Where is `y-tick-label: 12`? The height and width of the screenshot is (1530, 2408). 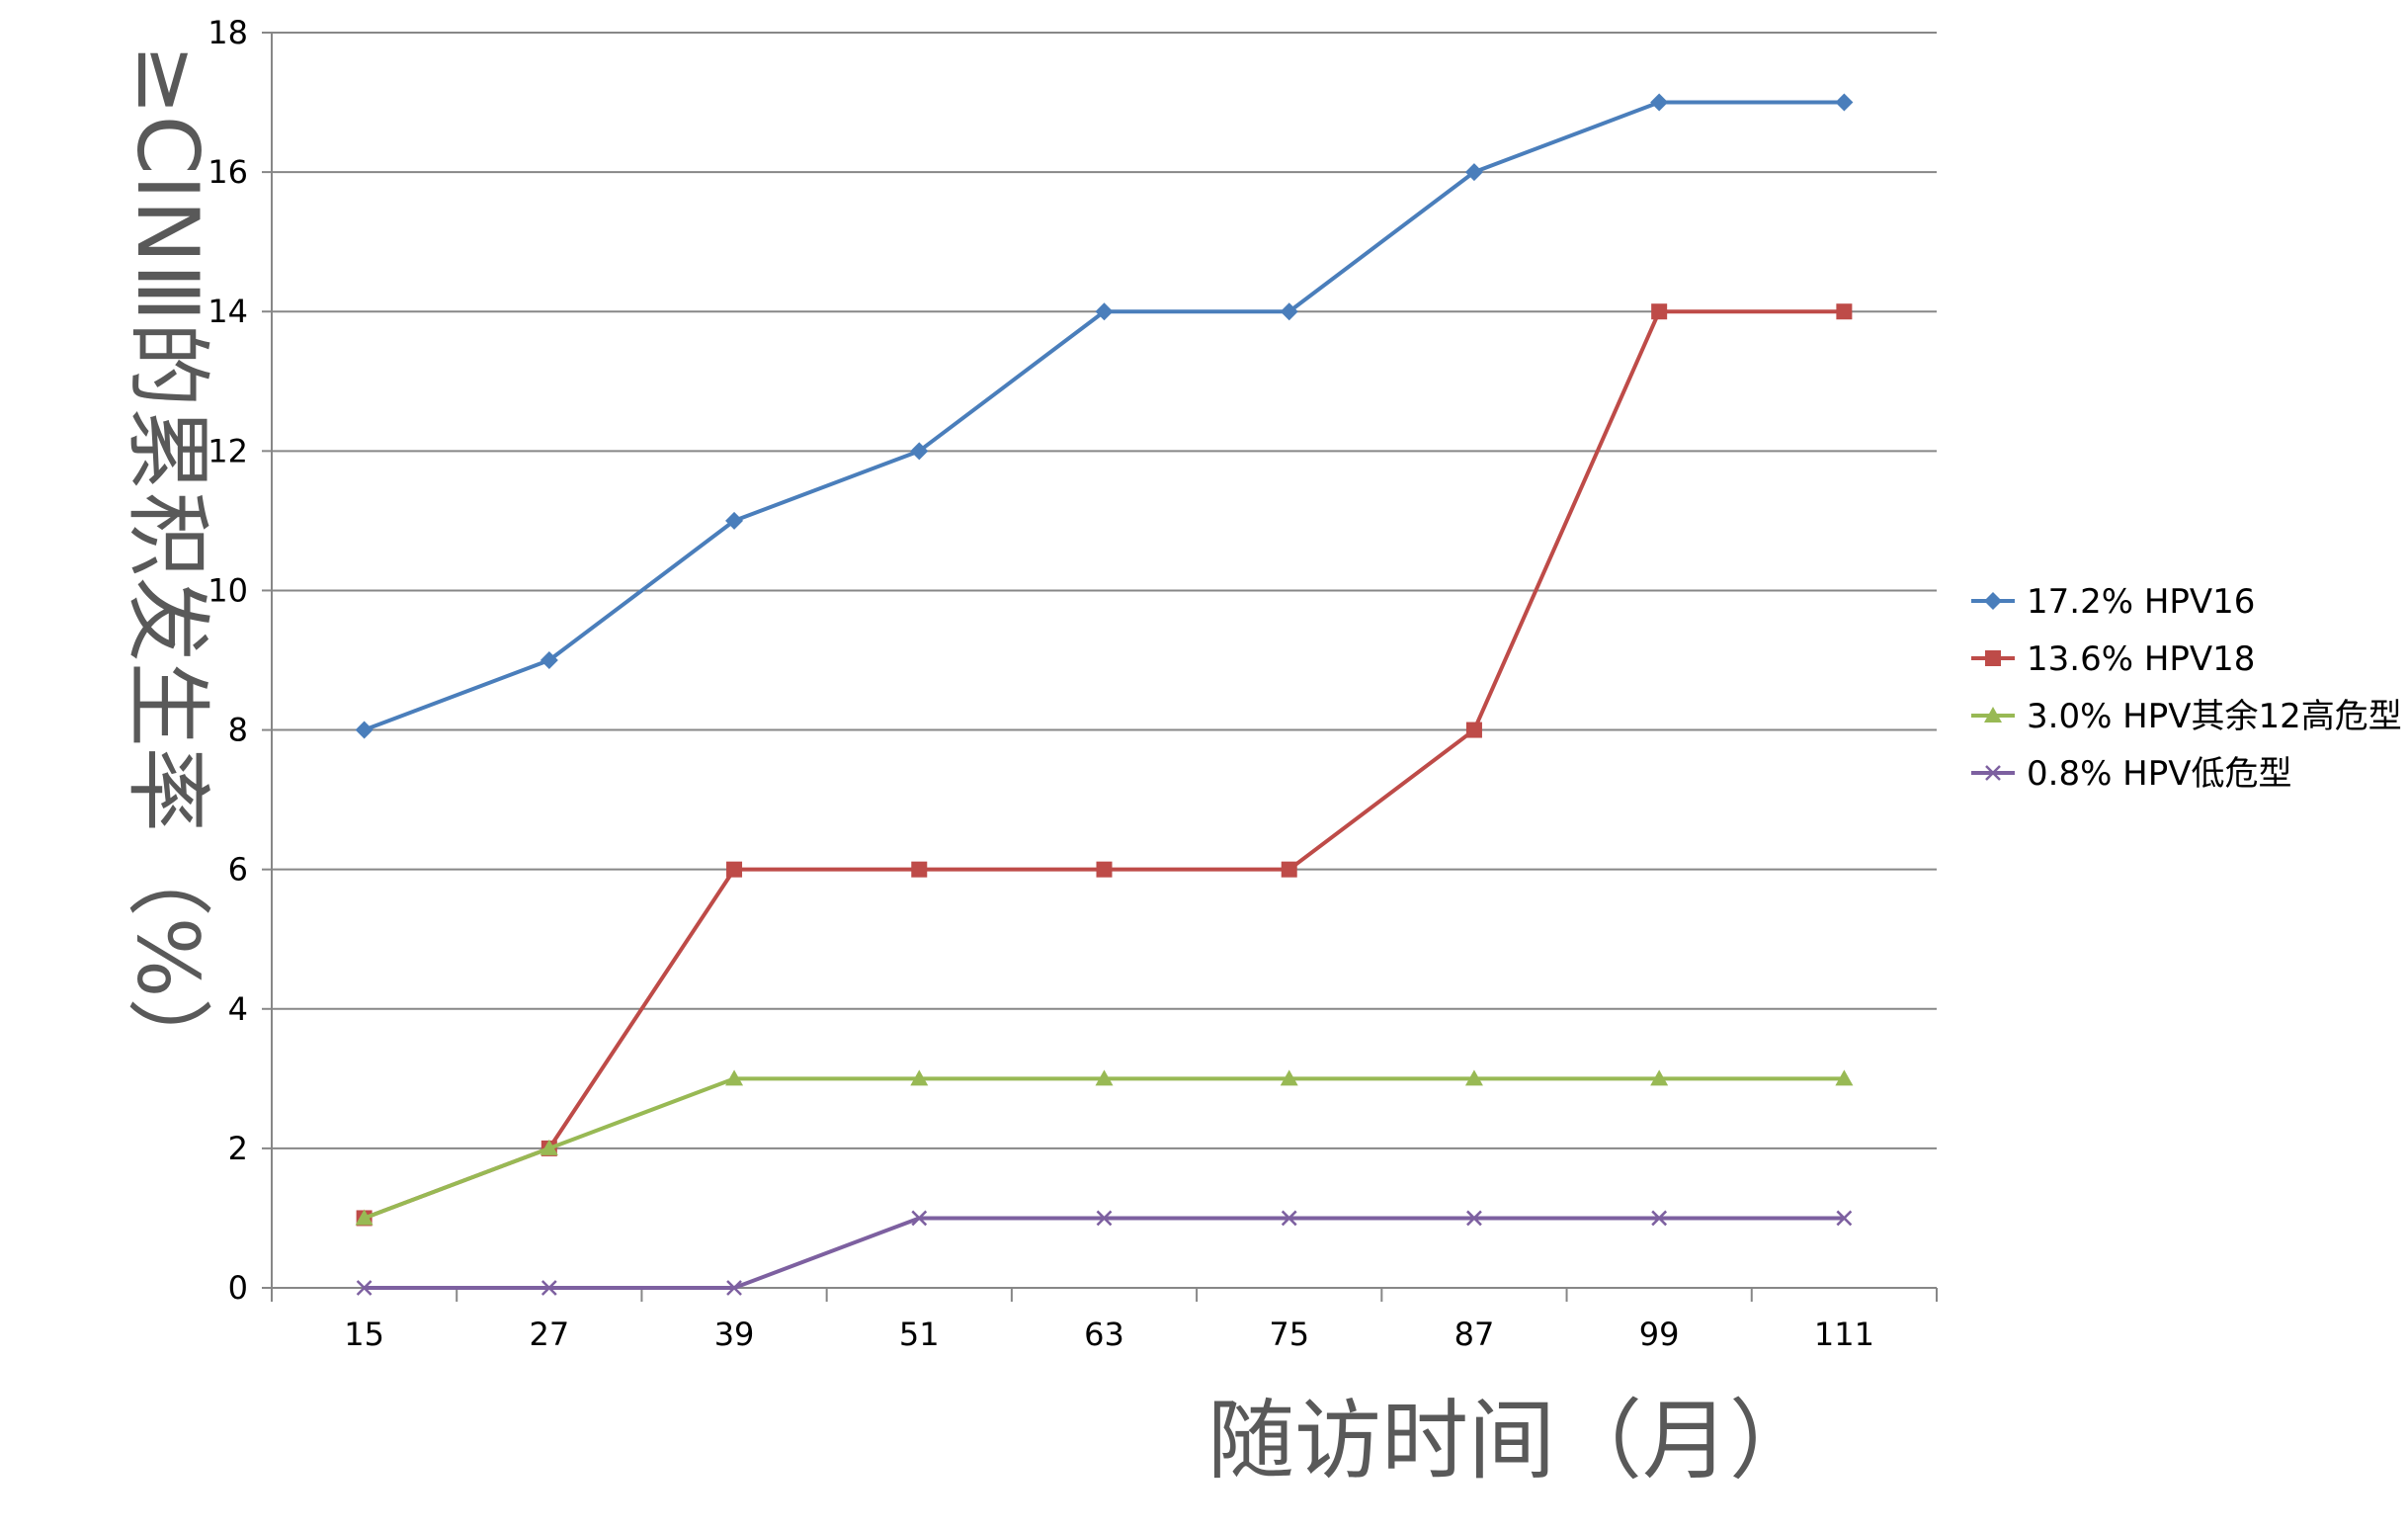
y-tick-label: 12 is located at coordinates (228, 450).